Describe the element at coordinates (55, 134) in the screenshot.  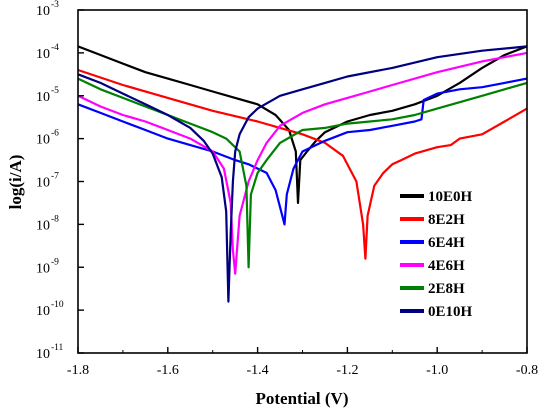
I see `y-tick-exponent: -6` at that location.